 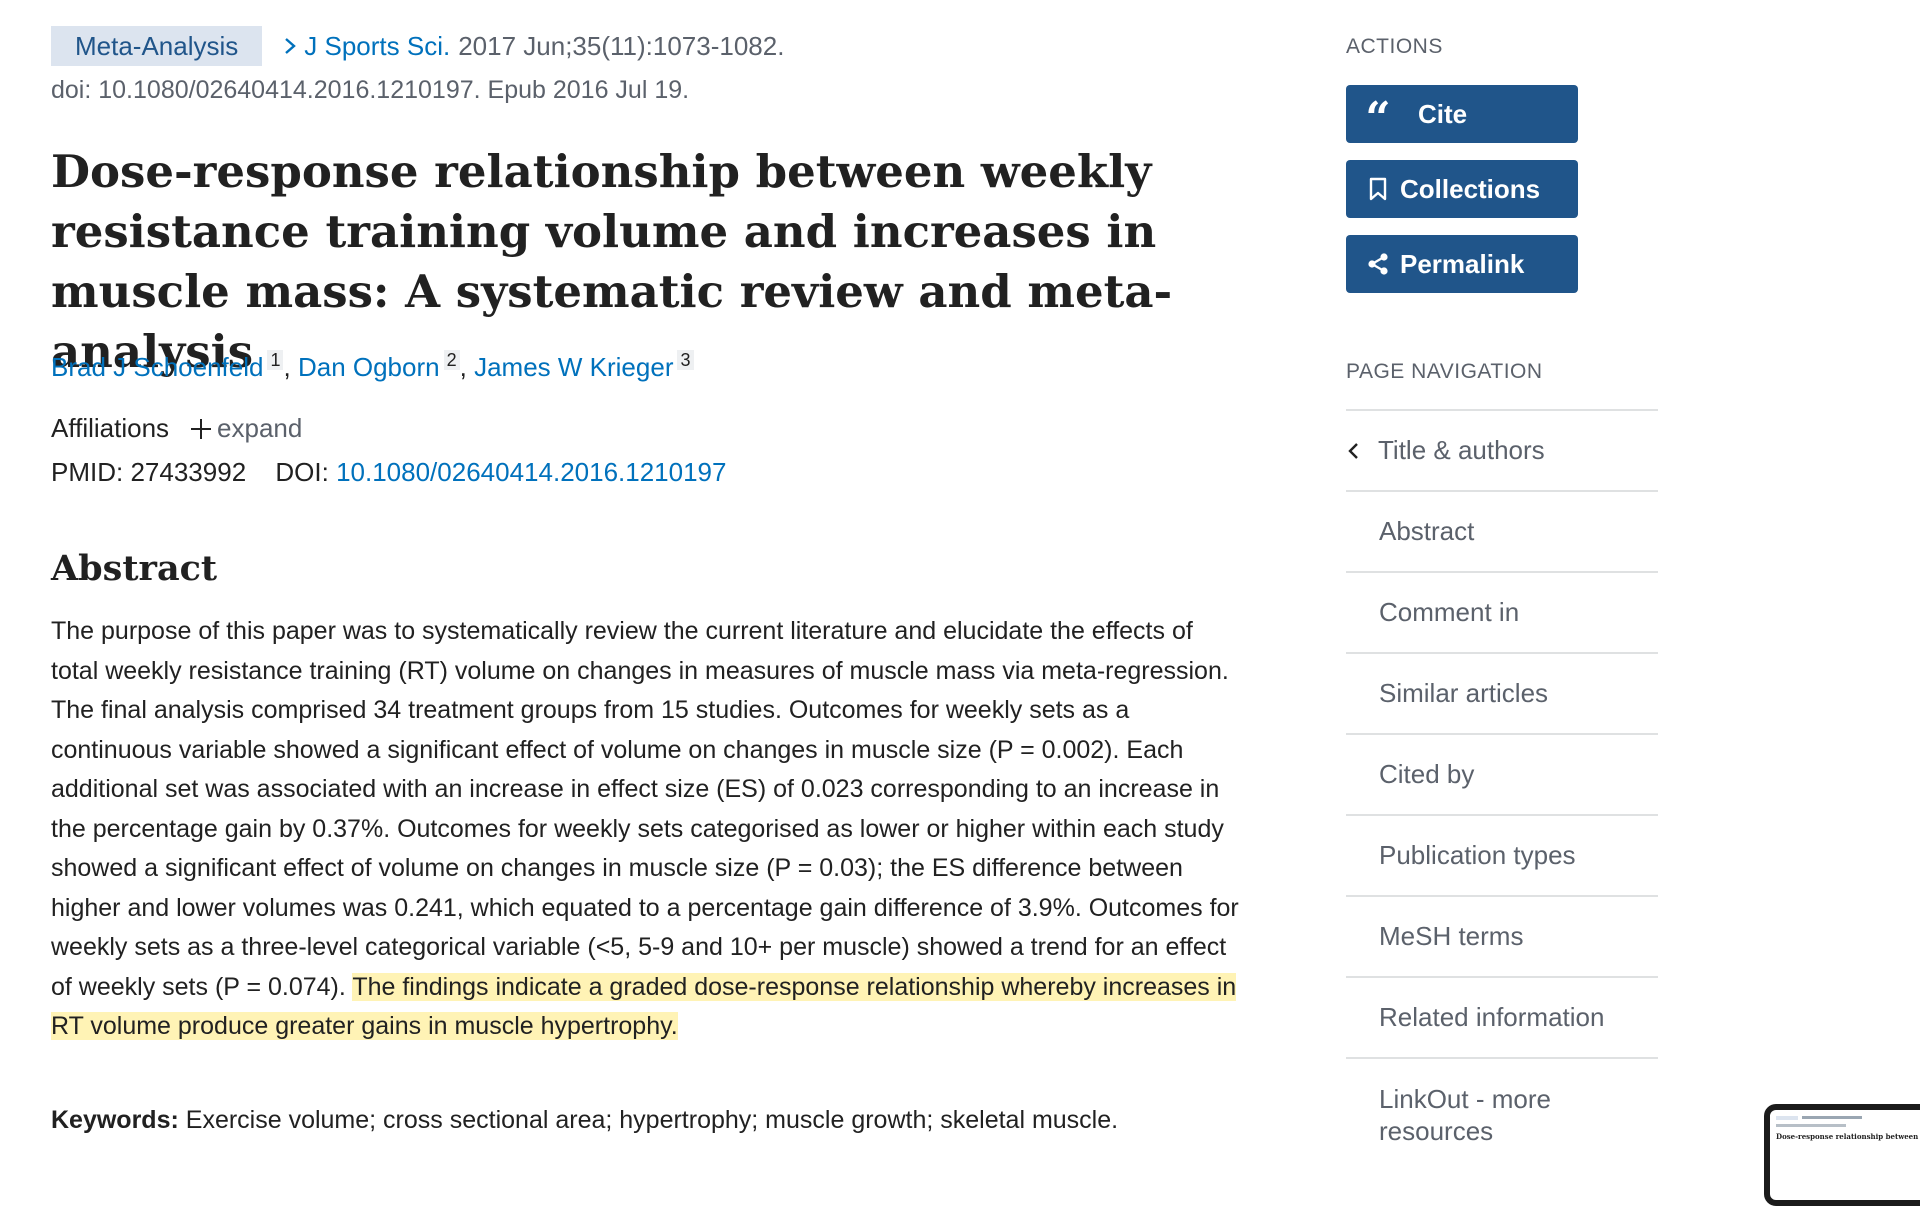 What do you see at coordinates (1502, 1016) in the screenshot?
I see `nav-item-related-information: Related information` at bounding box center [1502, 1016].